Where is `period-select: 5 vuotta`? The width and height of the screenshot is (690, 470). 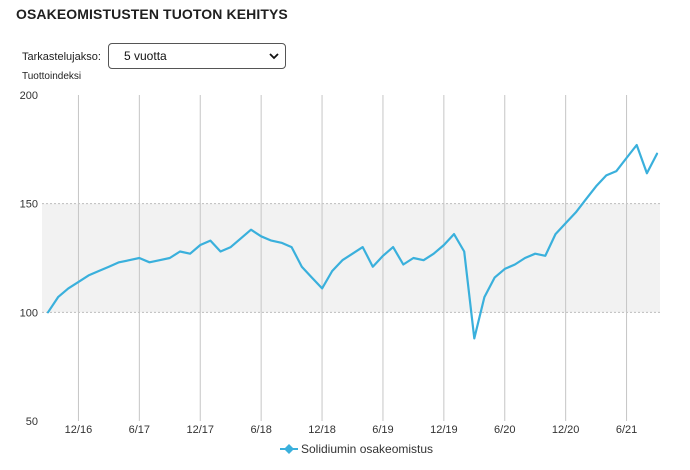 period-select: 5 vuotta is located at coordinates (197, 56).